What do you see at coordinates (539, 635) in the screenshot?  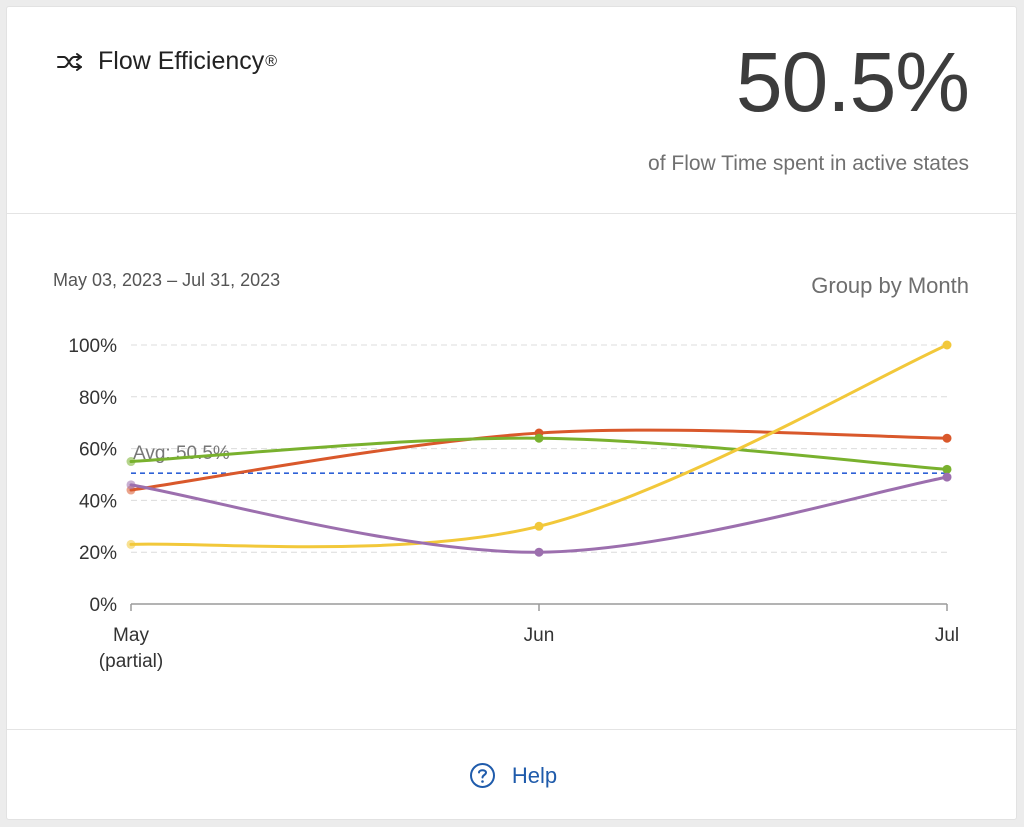 I see `x-tick-label: Jun` at bounding box center [539, 635].